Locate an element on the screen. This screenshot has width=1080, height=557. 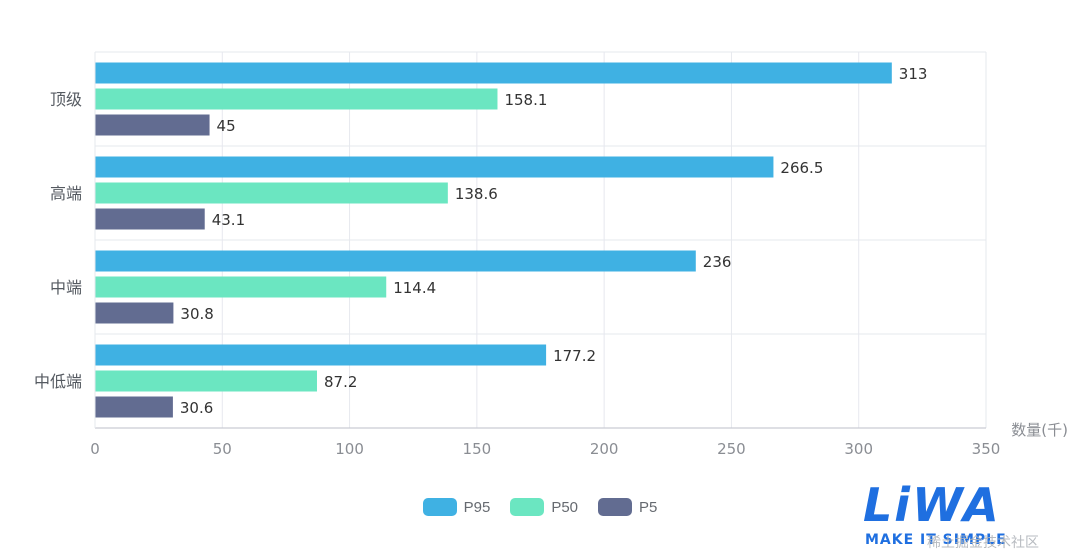
x-tick-label: 200 is located at coordinates (604, 449).